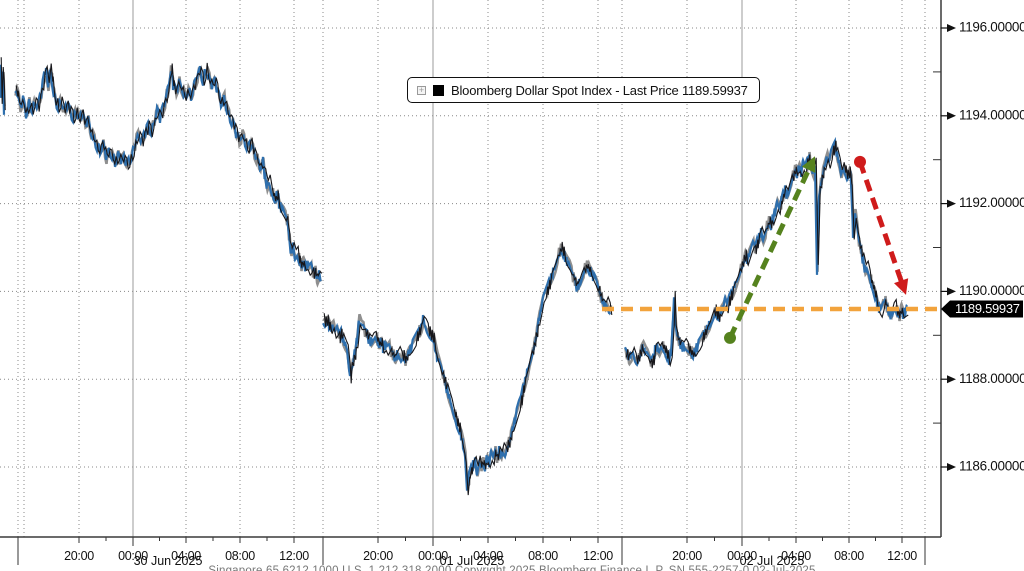 This screenshot has height=571, width=1024. What do you see at coordinates (421, 89) in the screenshot?
I see `legend-expand-icon: +` at bounding box center [421, 89].